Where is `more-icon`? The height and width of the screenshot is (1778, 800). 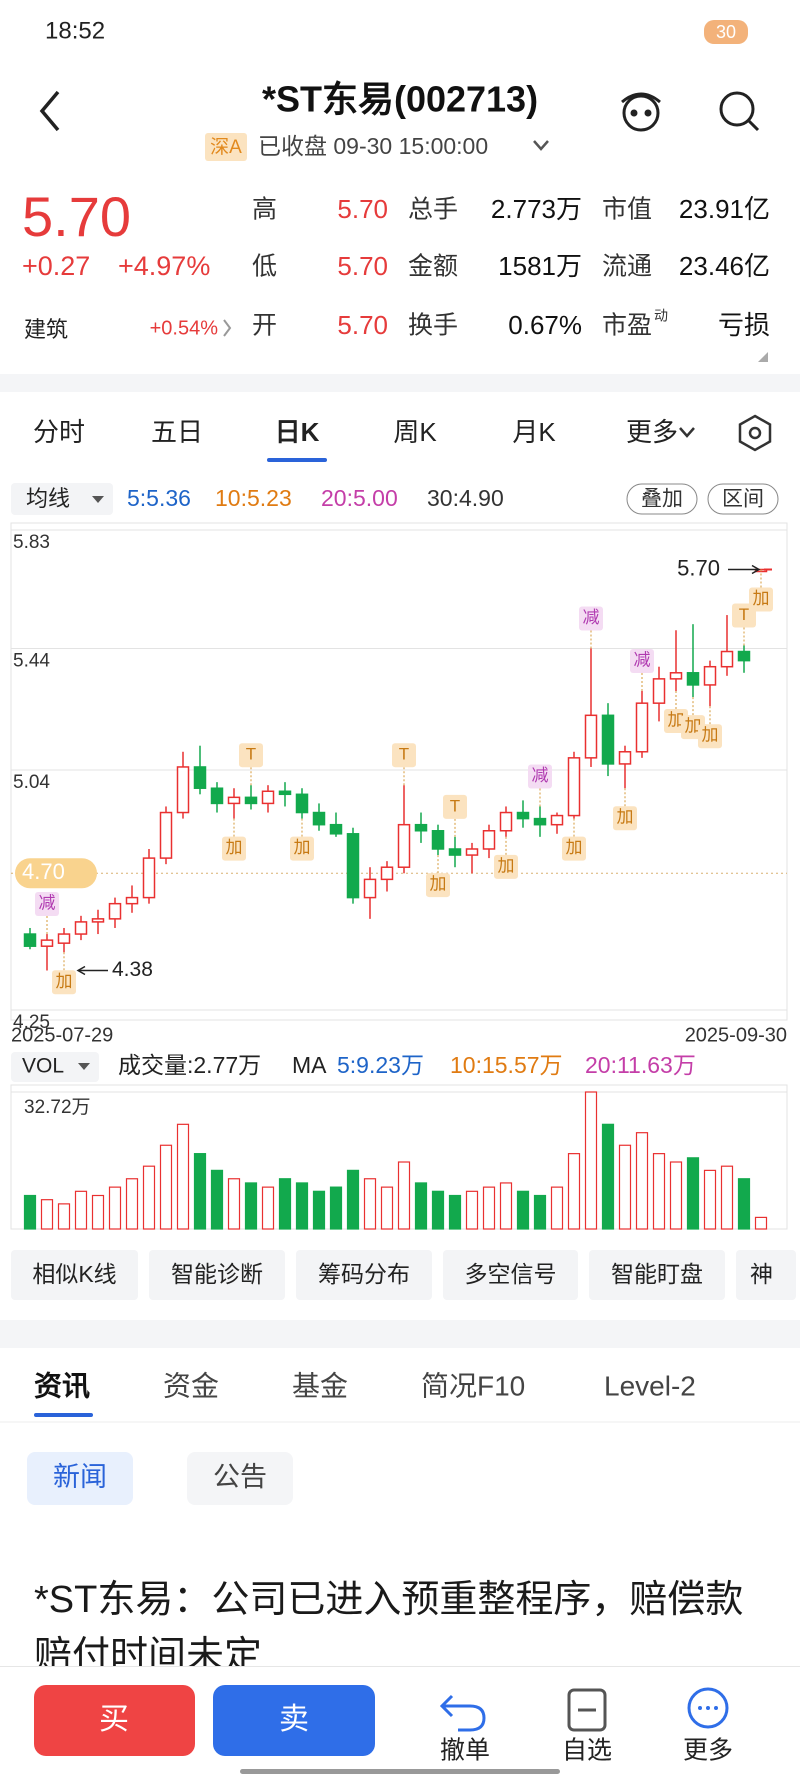
more-icon is located at coordinates (708, 1708).